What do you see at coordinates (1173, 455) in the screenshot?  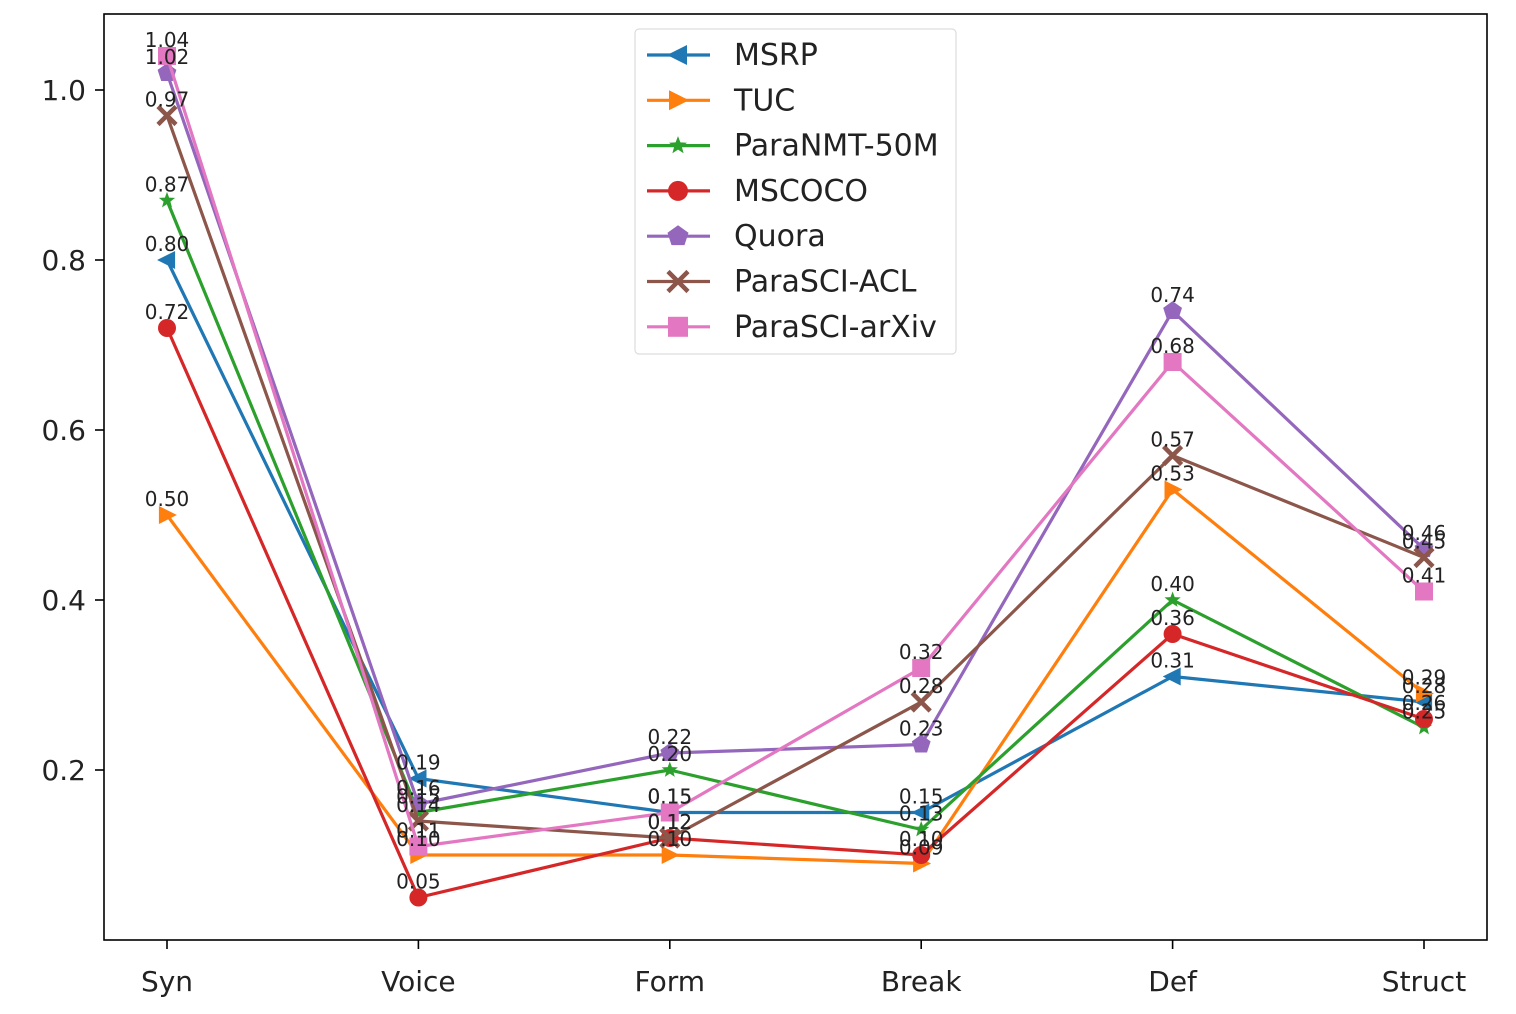 I see `data-point-parasci-acl-def` at bounding box center [1173, 455].